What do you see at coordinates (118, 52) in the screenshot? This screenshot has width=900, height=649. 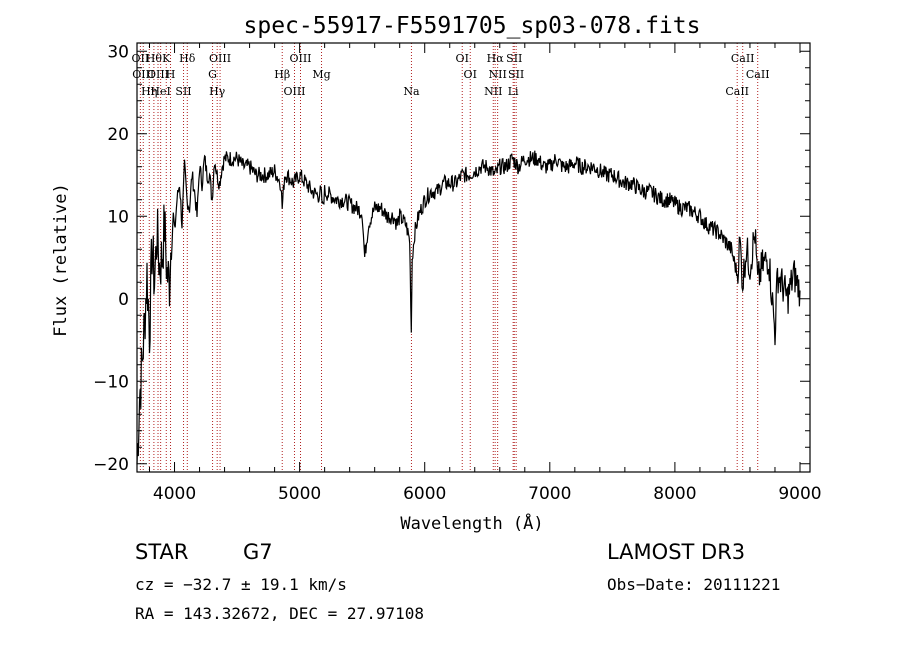 I see `y-tick-label: 30` at bounding box center [118, 52].